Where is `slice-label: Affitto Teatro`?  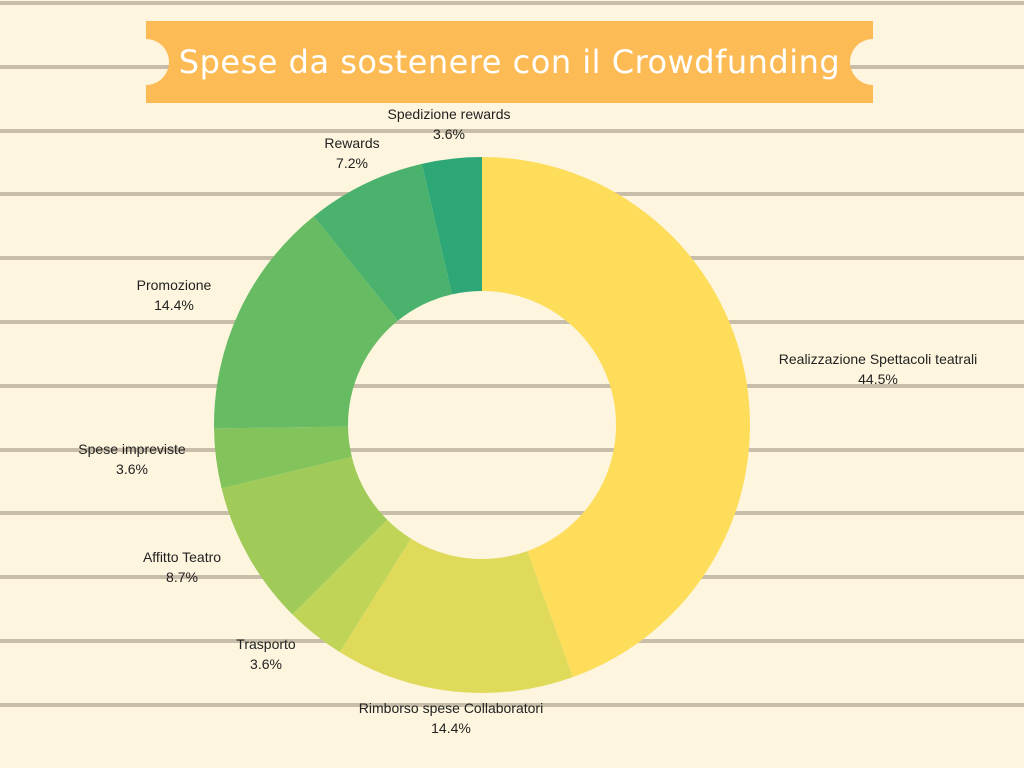
slice-label: Affitto Teatro is located at coordinates (182, 557).